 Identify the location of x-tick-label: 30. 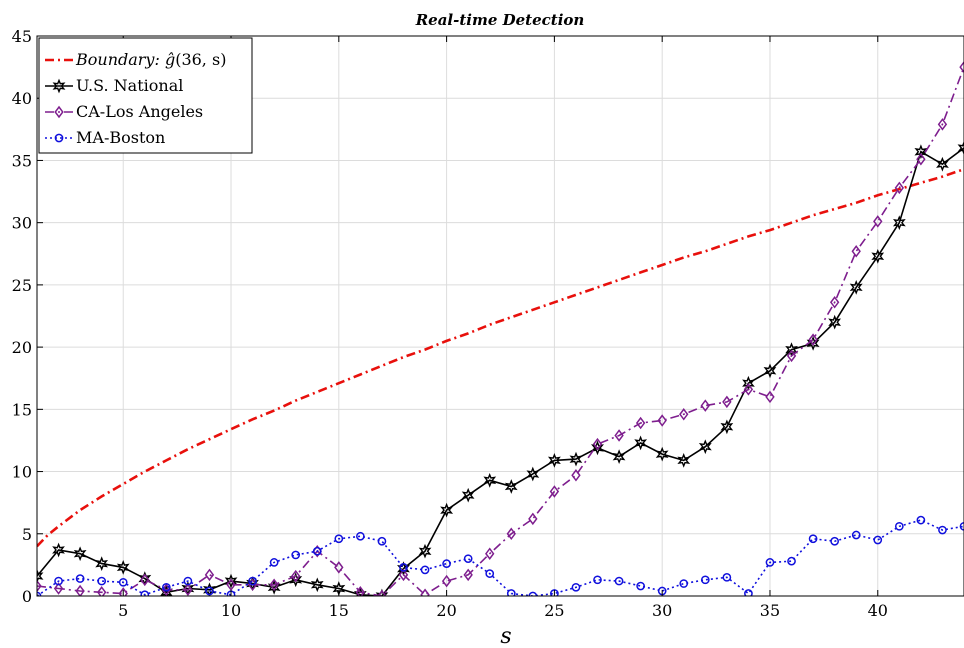
(662, 610).